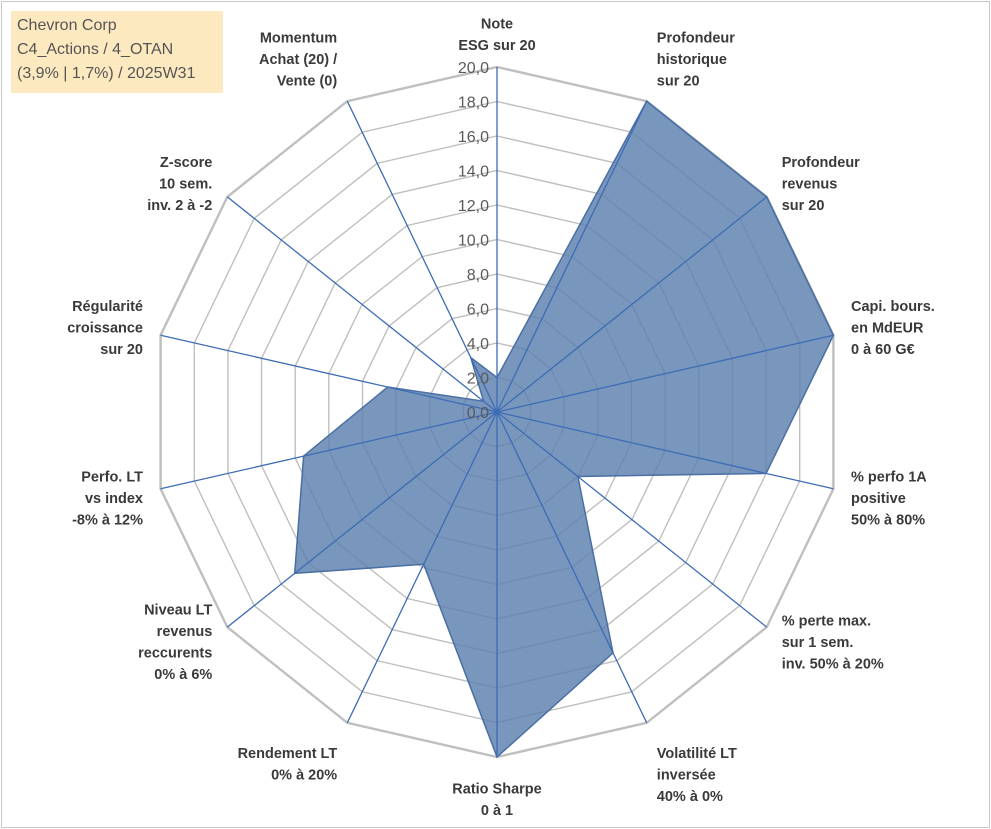  I want to click on category-label-line: 0% à 20%, so click(304, 775).